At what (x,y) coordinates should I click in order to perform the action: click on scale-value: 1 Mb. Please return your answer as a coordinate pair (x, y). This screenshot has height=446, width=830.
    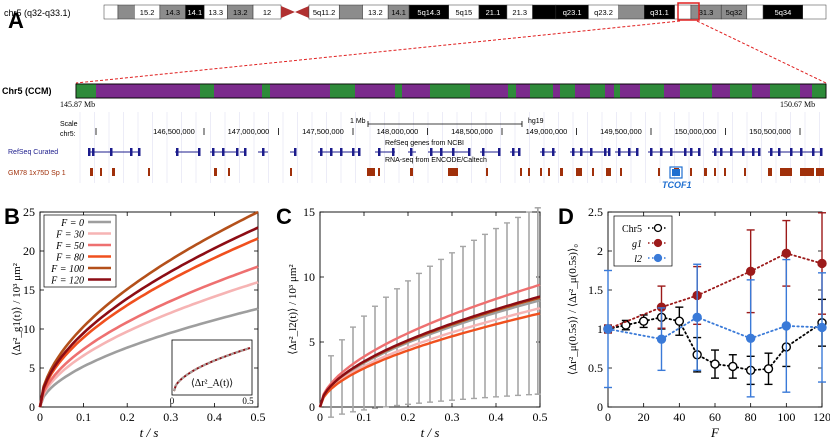
    Looking at the image, I should click on (358, 121).